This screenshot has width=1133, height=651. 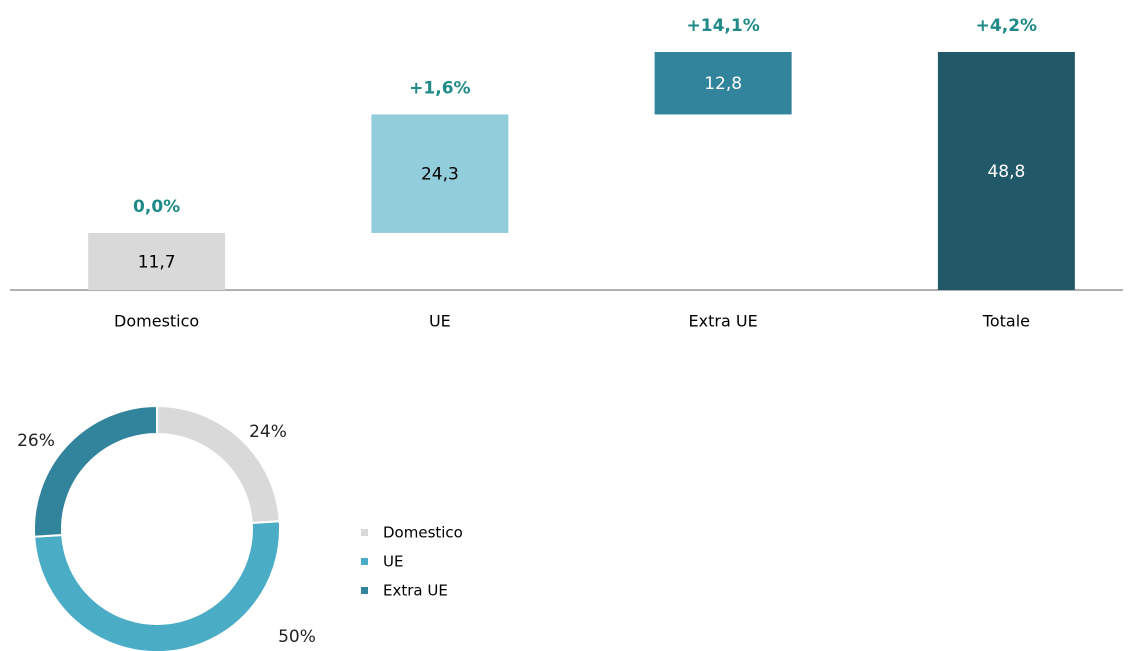 I want to click on bar-label: 11,7, so click(x=157, y=262).